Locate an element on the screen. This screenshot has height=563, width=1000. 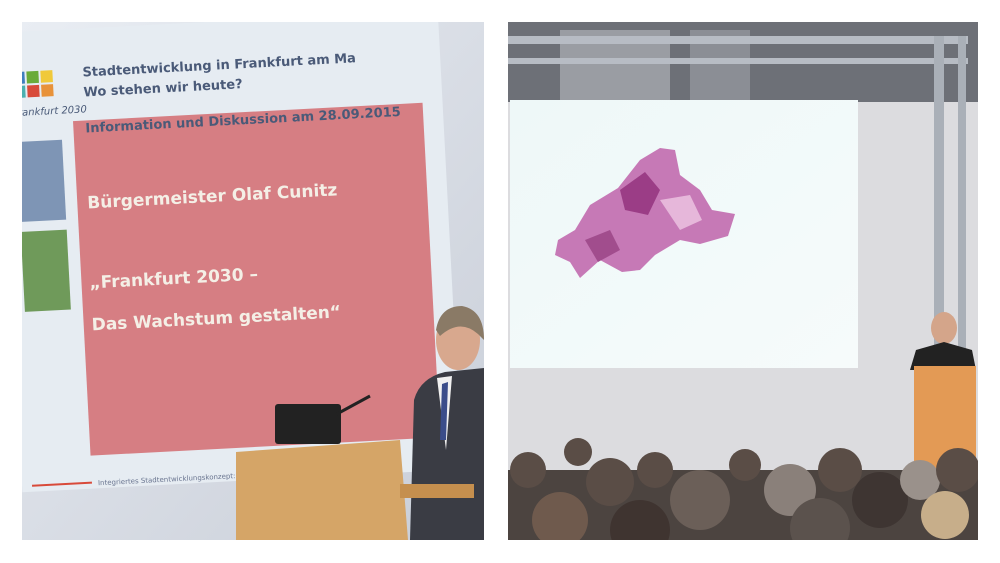
laptop is located at coordinates (308, 424).